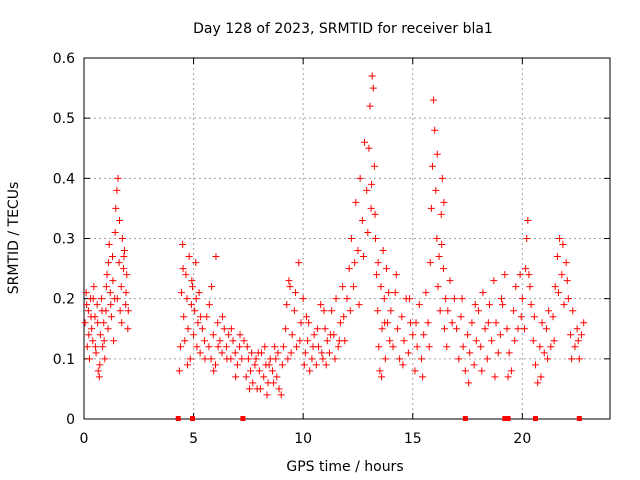  What do you see at coordinates (64, 119) in the screenshot?
I see `y-tick-label: 0.5` at bounding box center [64, 119].